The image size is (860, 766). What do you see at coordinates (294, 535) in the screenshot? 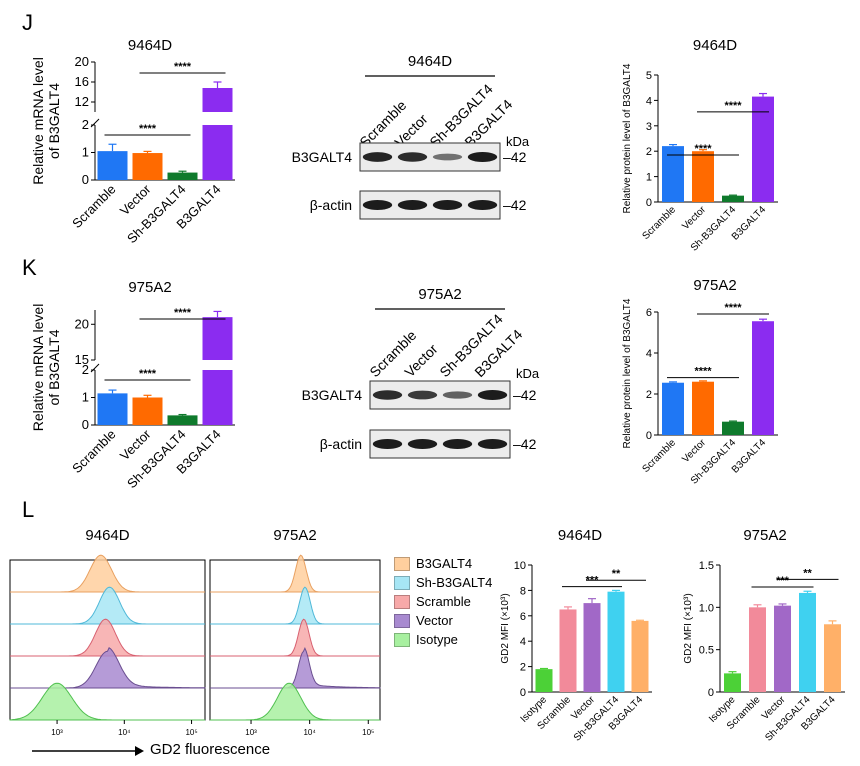
I see `histogram-title: 975A2` at bounding box center [294, 535].